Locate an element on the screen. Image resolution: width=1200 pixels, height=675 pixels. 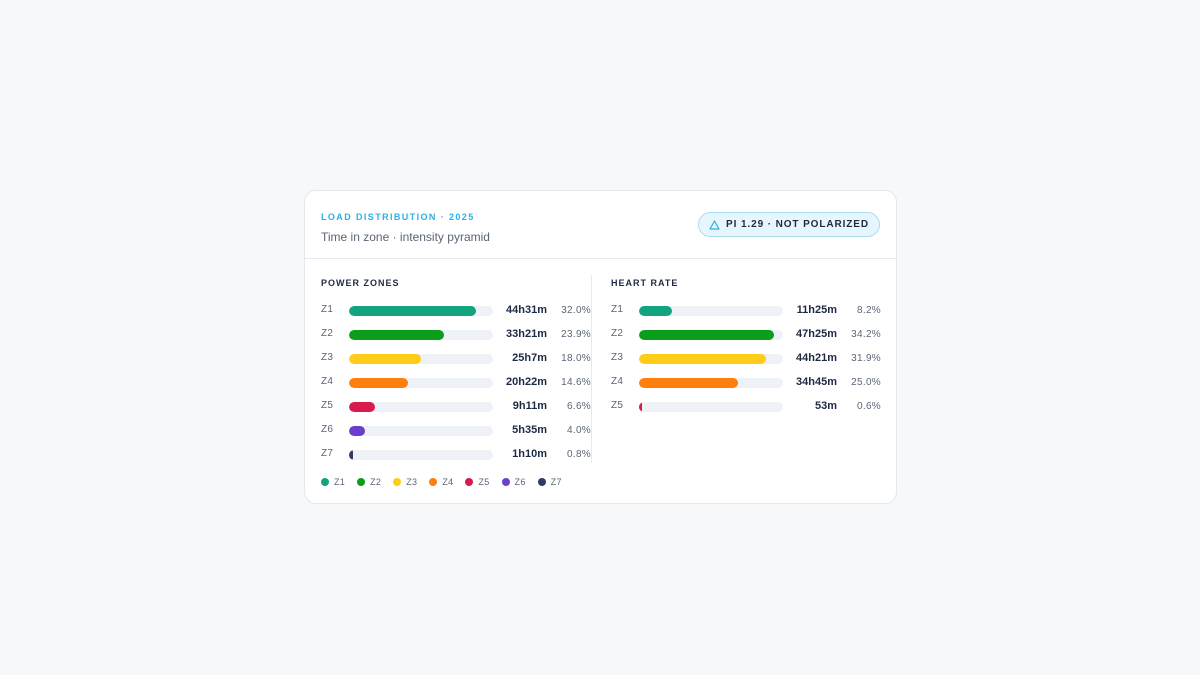
zone-row-z3: Z3 44h21m 31.9% is located at coordinates (746, 359).